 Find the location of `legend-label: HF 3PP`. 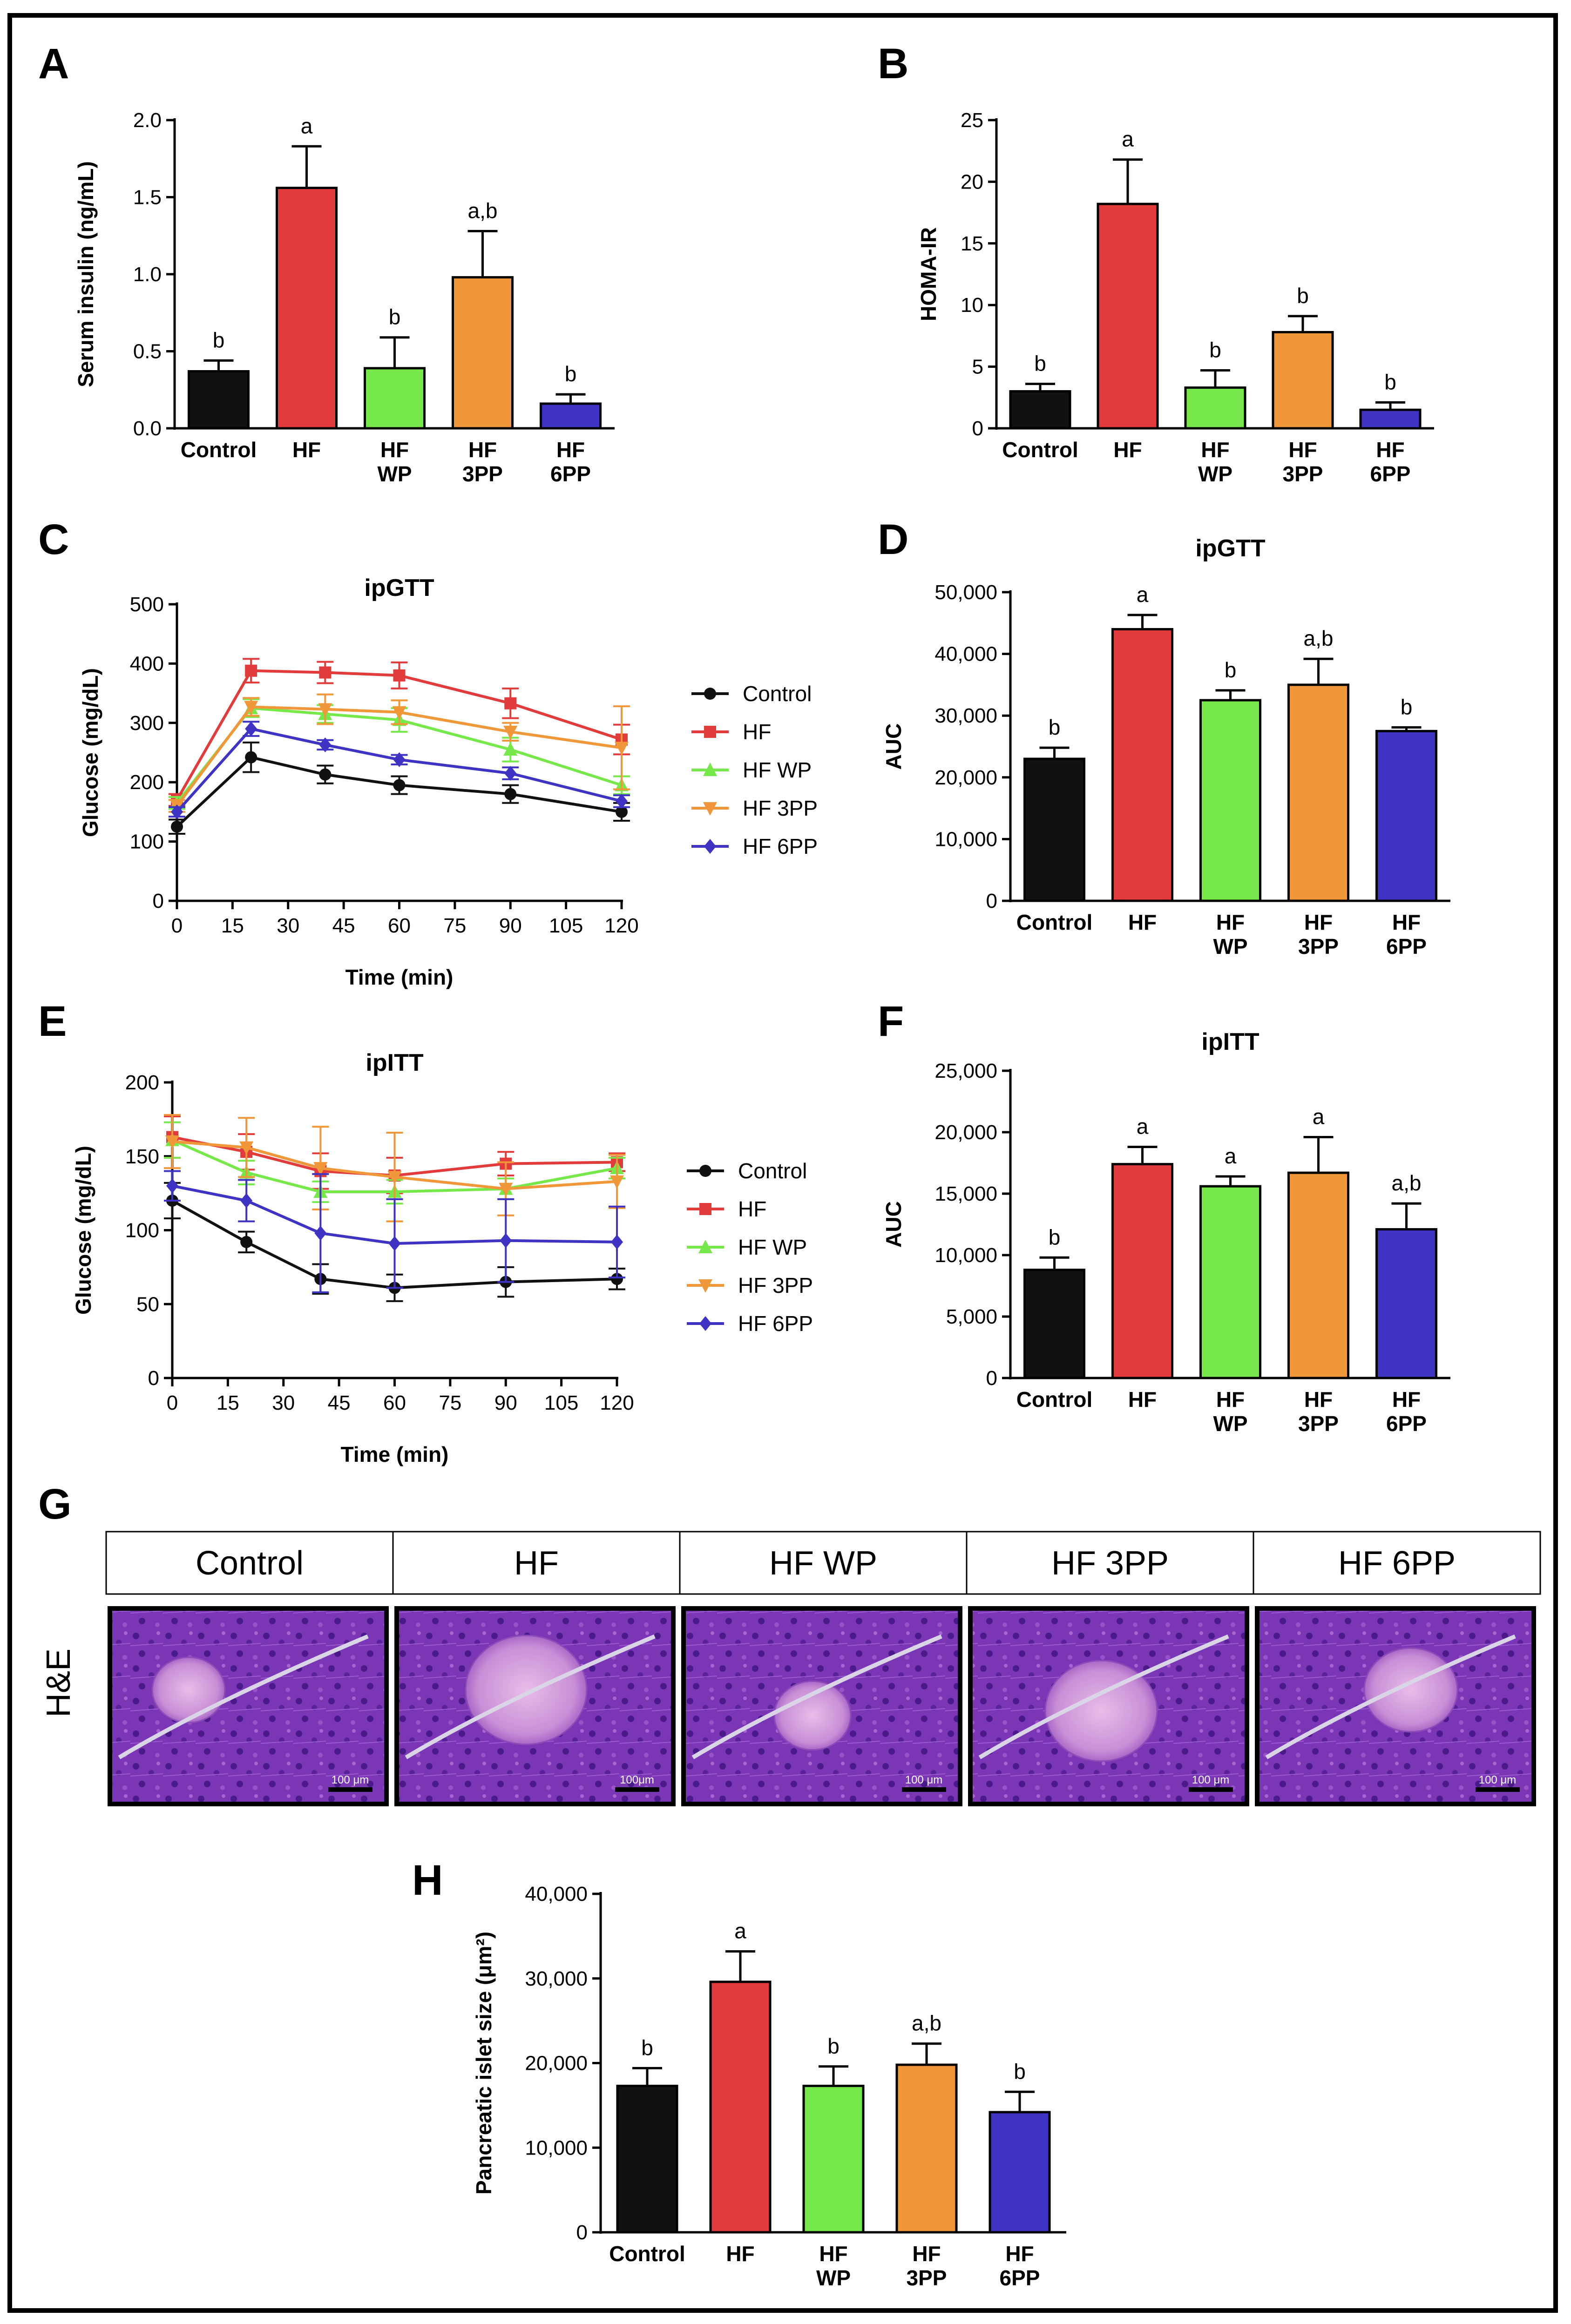

legend-label: HF 3PP is located at coordinates (775, 1285).